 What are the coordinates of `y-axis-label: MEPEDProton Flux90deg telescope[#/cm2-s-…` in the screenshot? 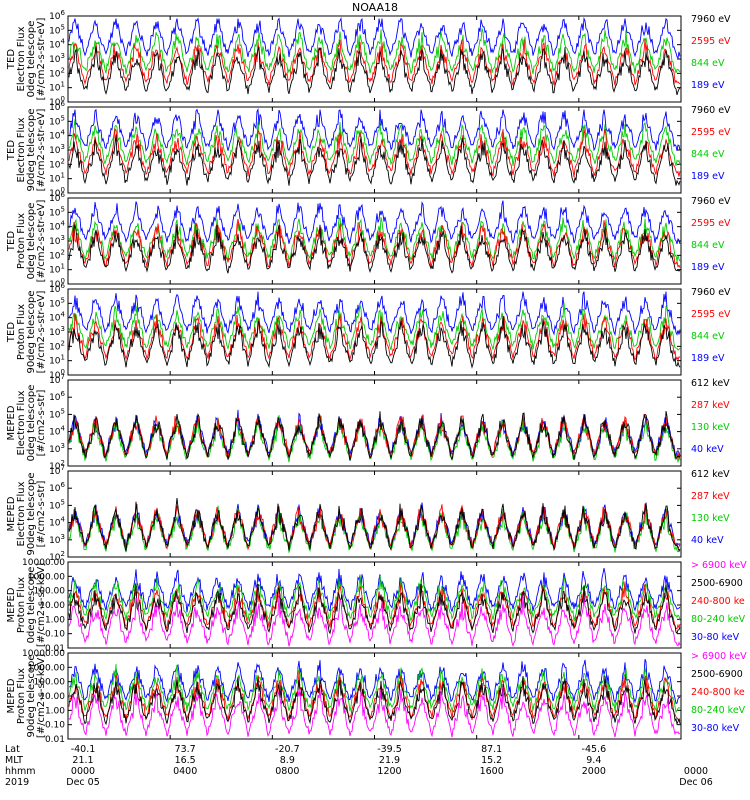 It's located at (26, 696).